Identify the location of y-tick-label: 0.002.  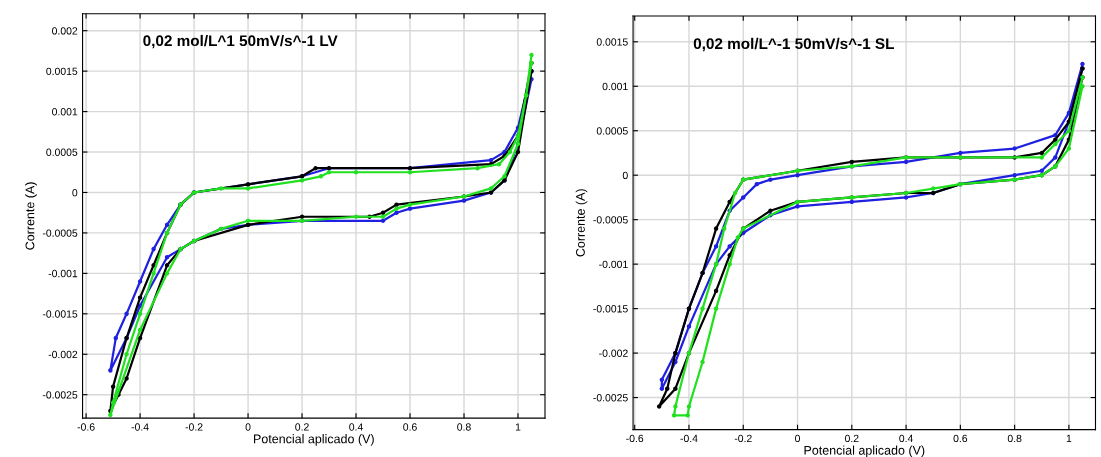
(65, 31).